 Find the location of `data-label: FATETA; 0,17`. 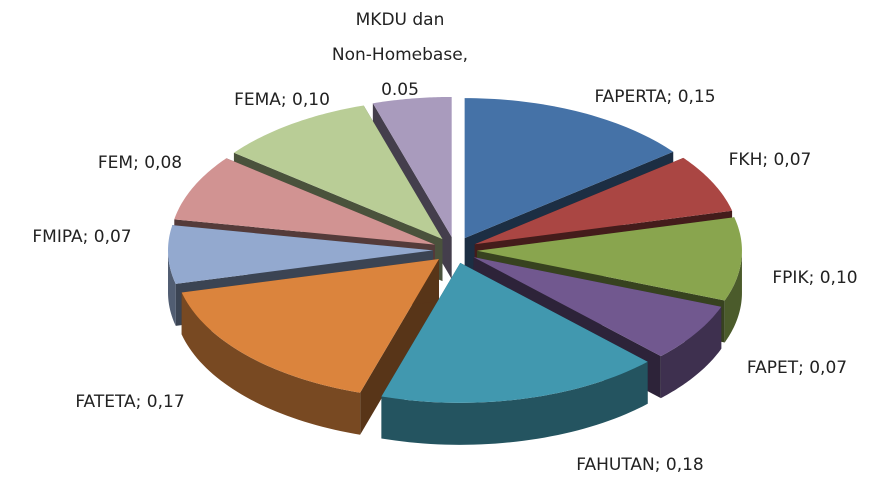

data-label: FATETA; 0,17 is located at coordinates (129, 402).